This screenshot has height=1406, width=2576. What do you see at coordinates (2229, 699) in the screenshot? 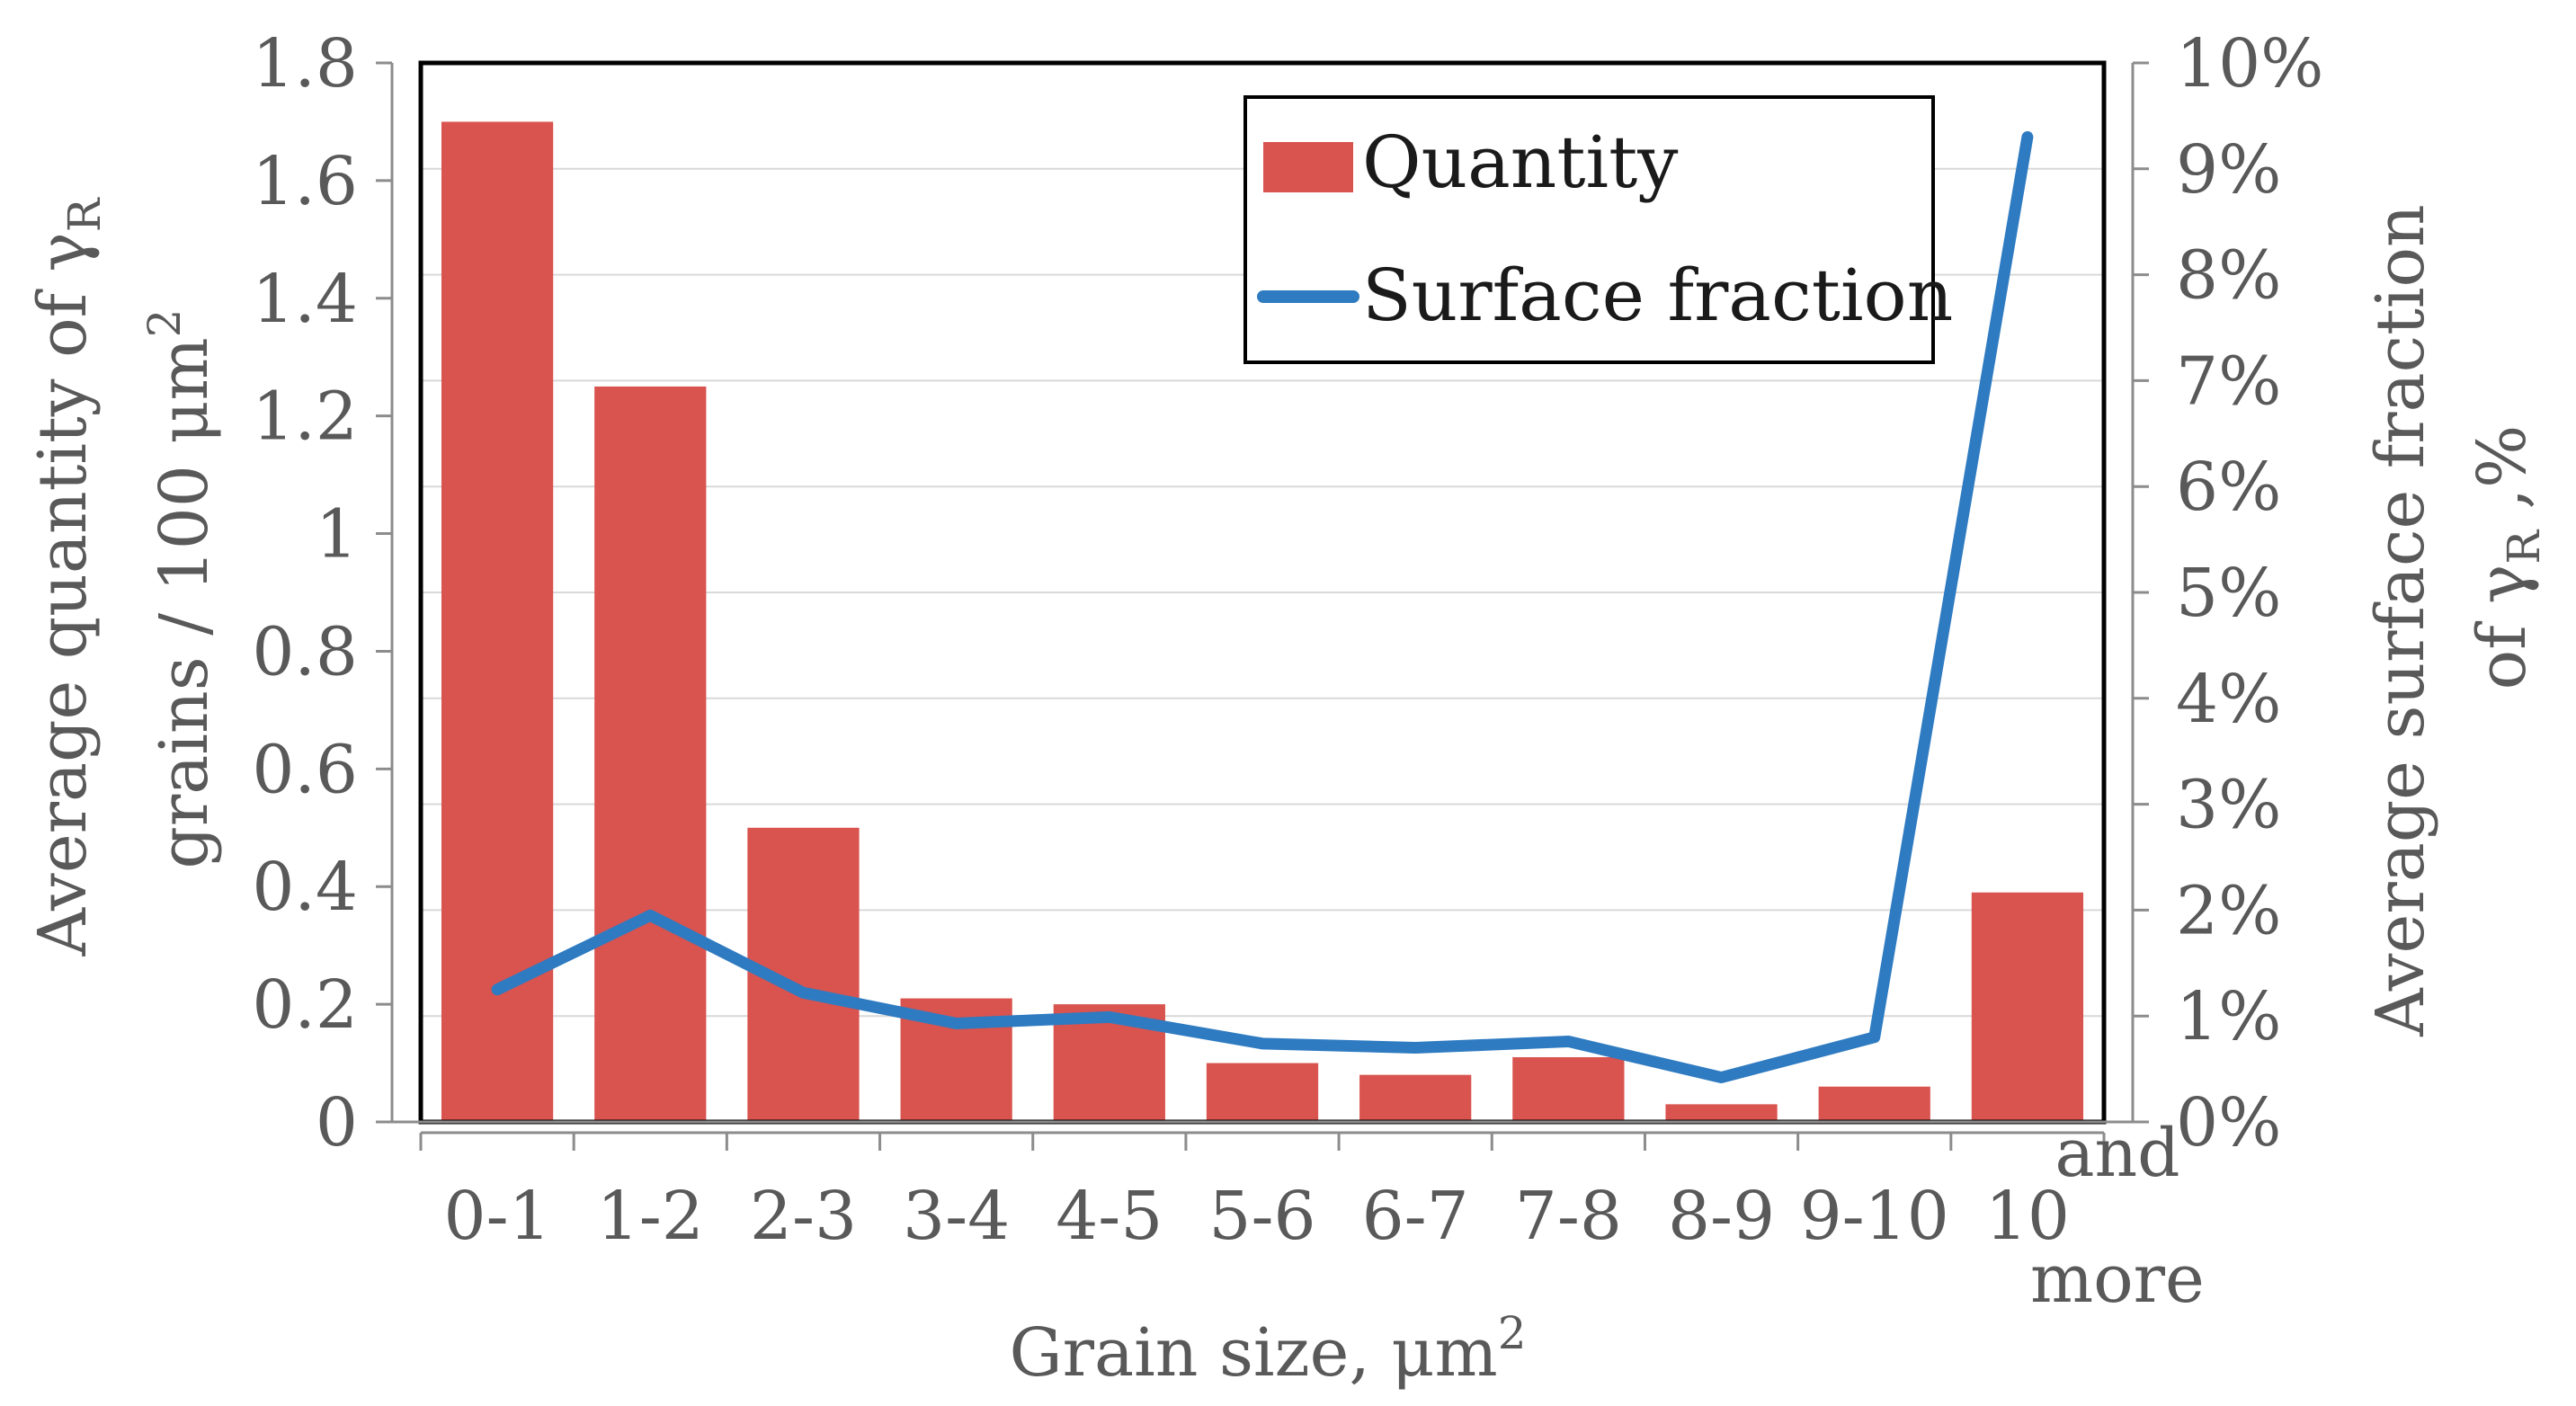
I see `right-tick-label: 4%` at bounding box center [2229, 699].